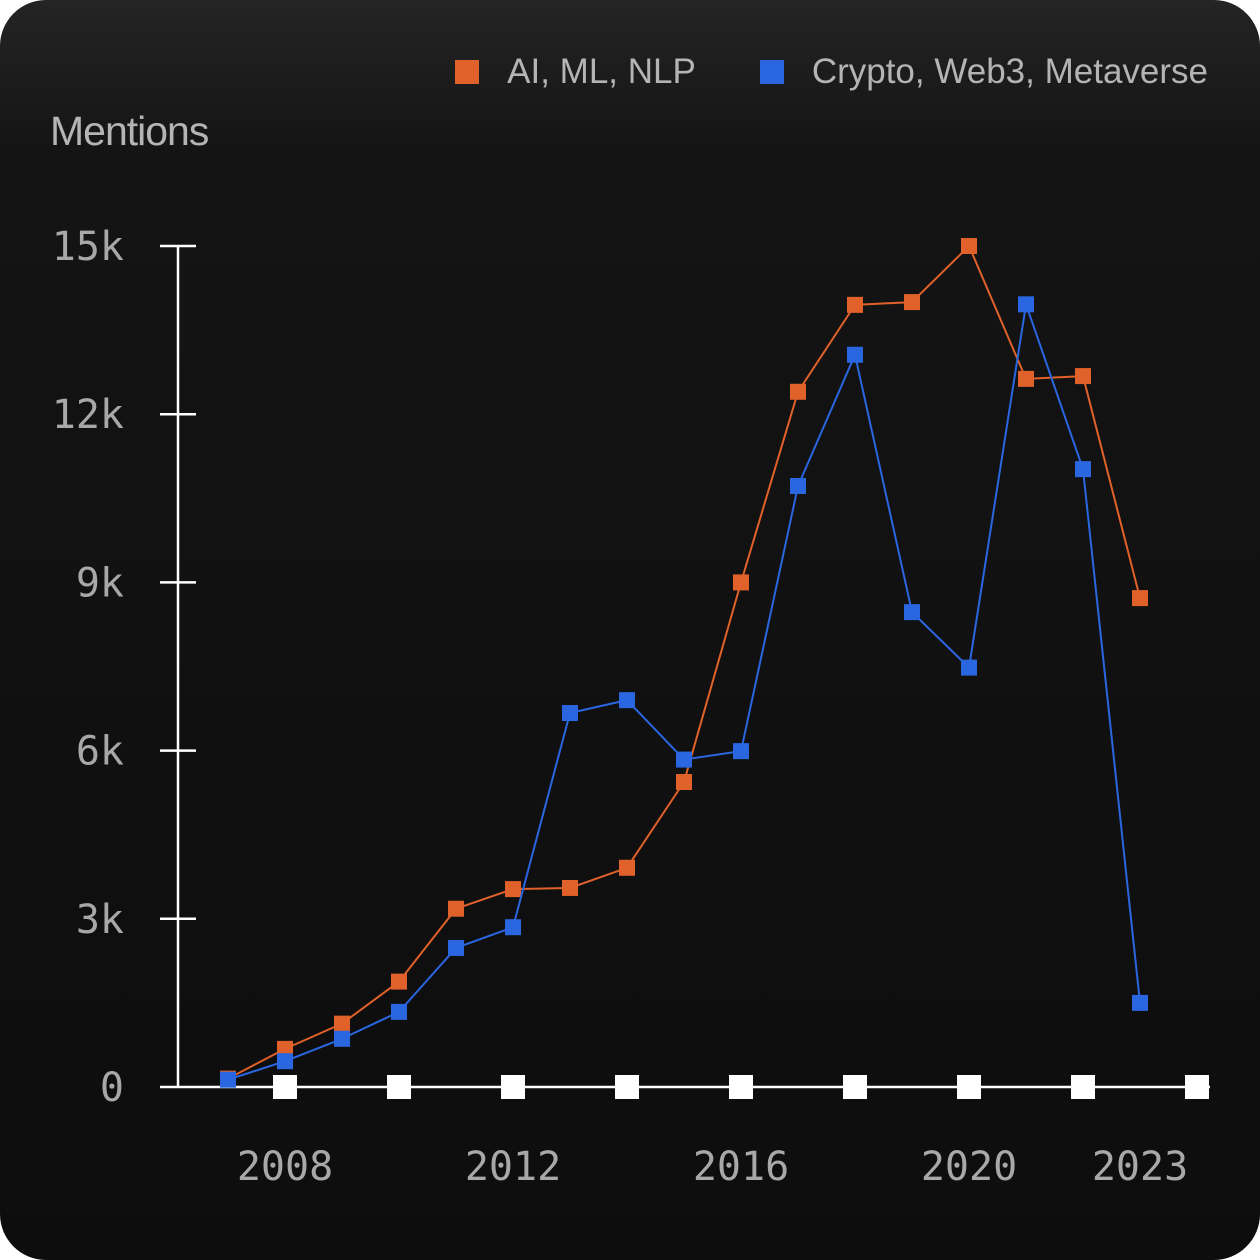  I want to click on x-tick-label-2008: 2008, so click(285, 1167).